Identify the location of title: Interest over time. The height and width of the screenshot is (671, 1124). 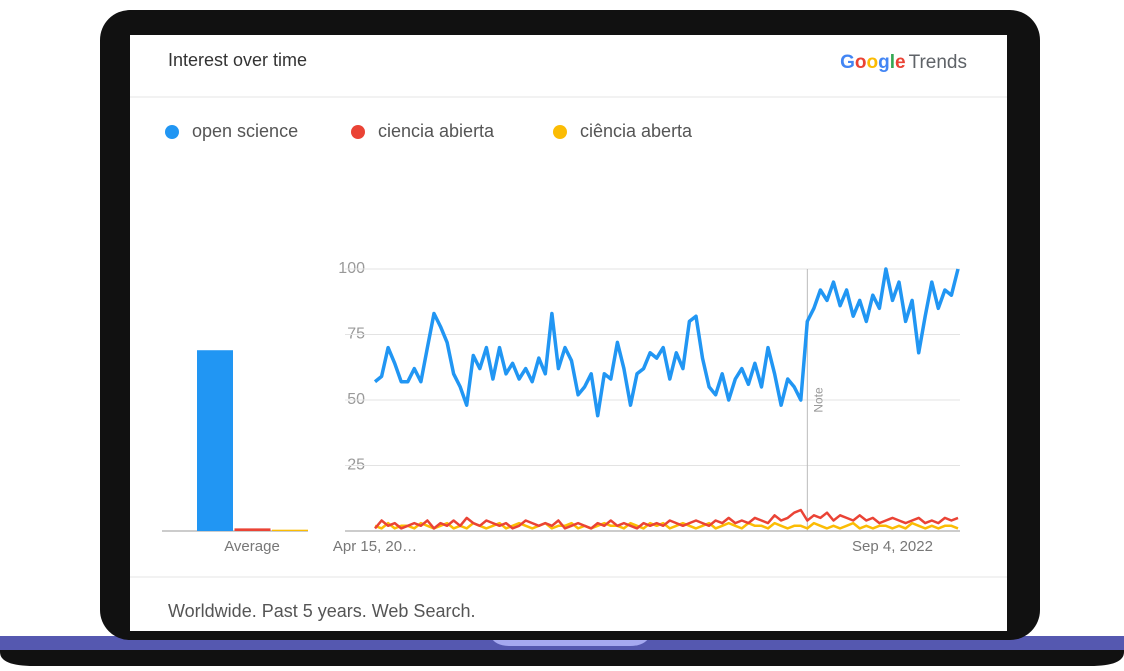
(237, 60).